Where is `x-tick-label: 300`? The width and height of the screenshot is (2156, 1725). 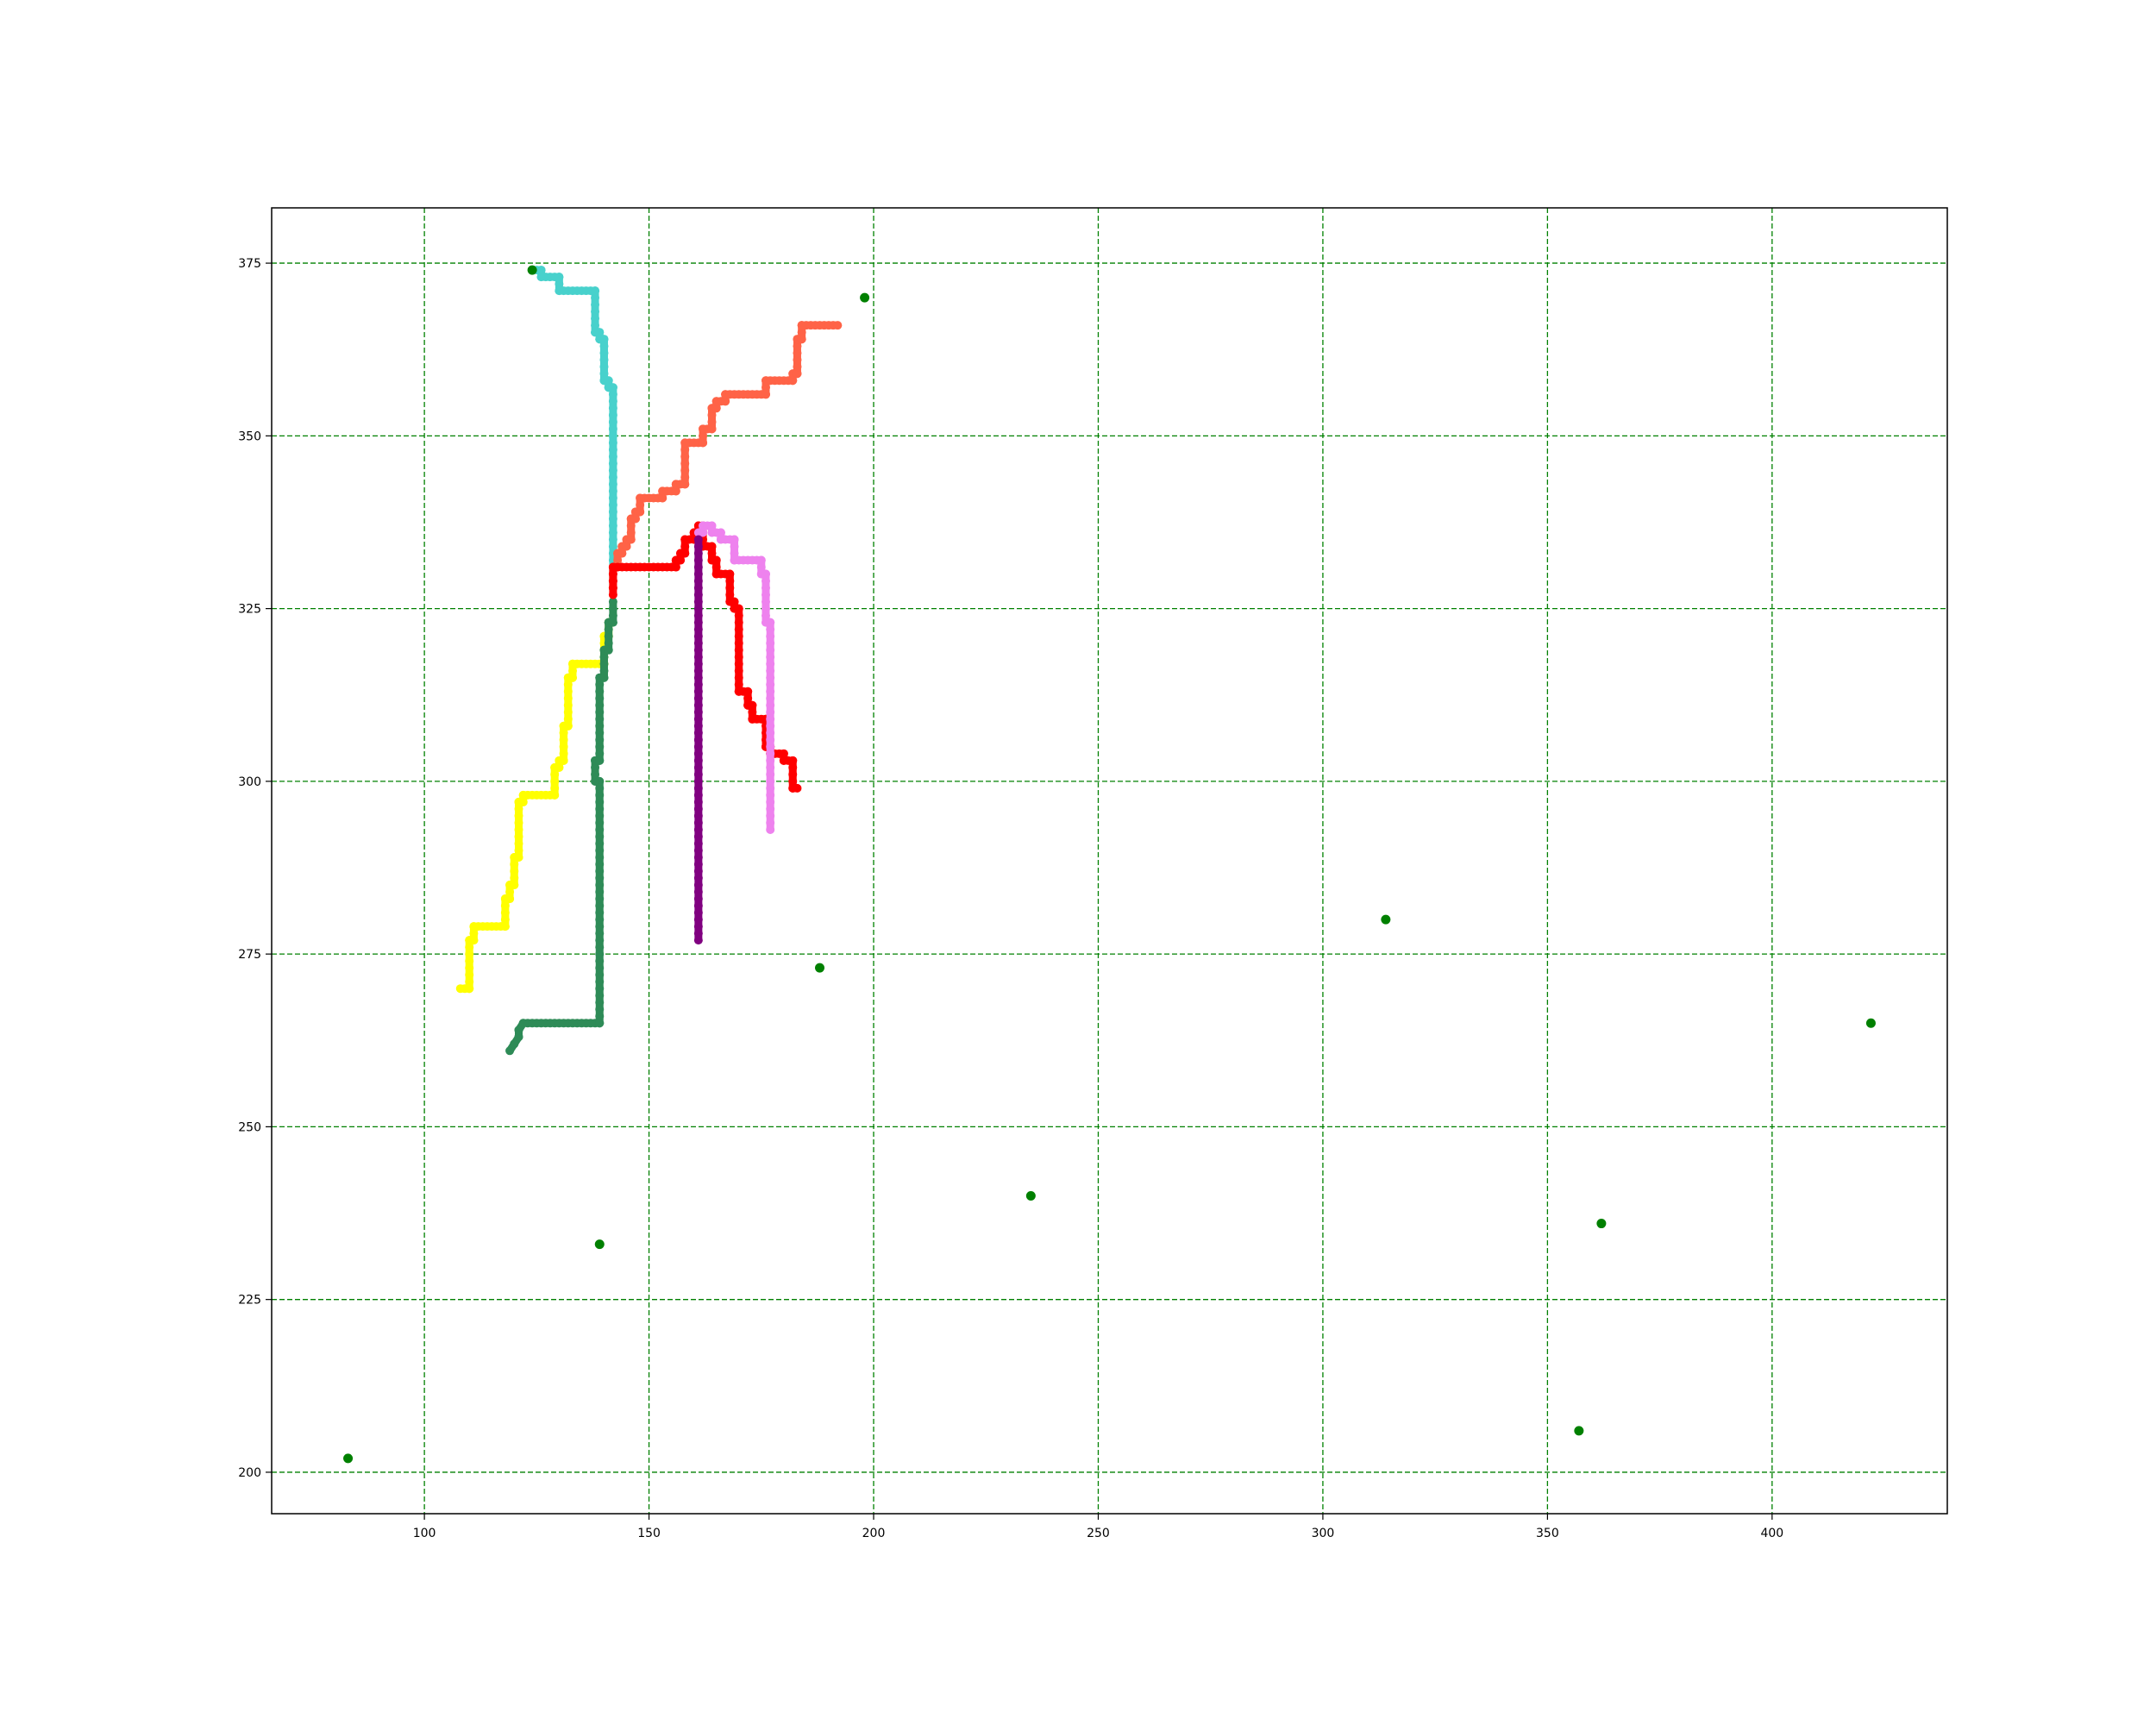 x-tick-label: 300 is located at coordinates (1323, 1534).